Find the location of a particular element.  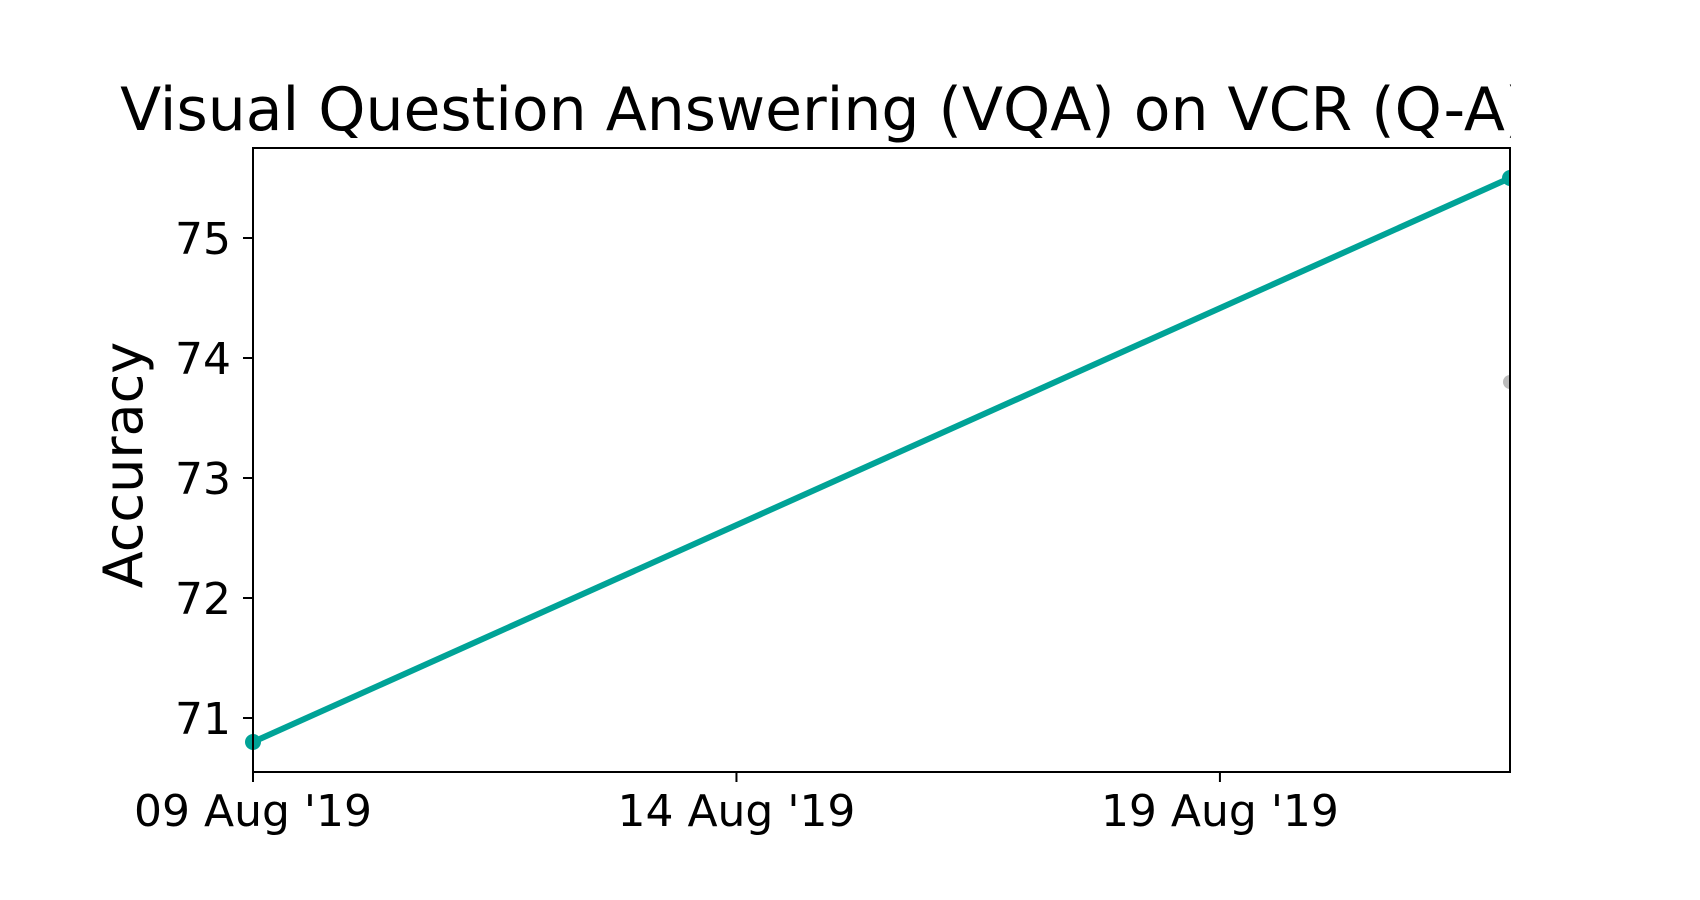

x-tick-label-1: 14 Aug '19 is located at coordinates (736, 811).